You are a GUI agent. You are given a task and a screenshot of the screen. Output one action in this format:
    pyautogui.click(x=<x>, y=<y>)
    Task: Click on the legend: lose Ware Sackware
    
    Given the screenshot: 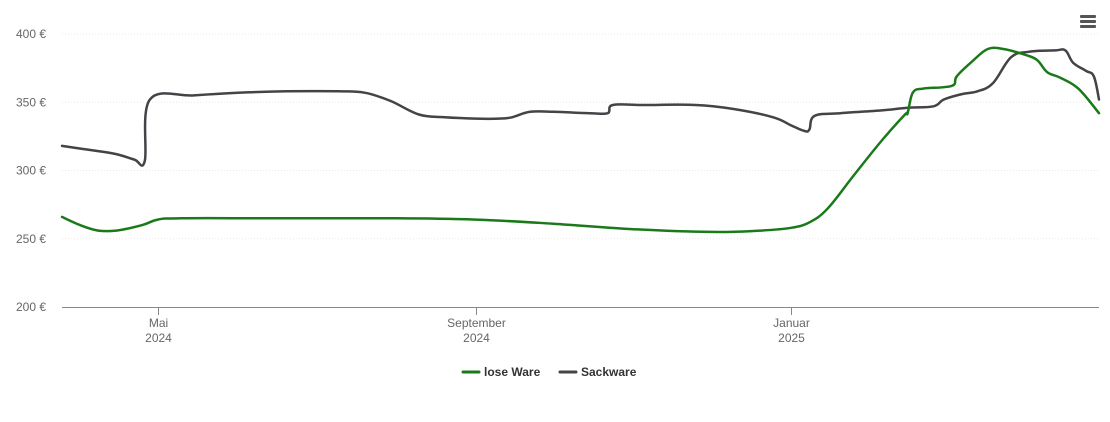 What is the action you would take?
    pyautogui.click(x=549, y=372)
    